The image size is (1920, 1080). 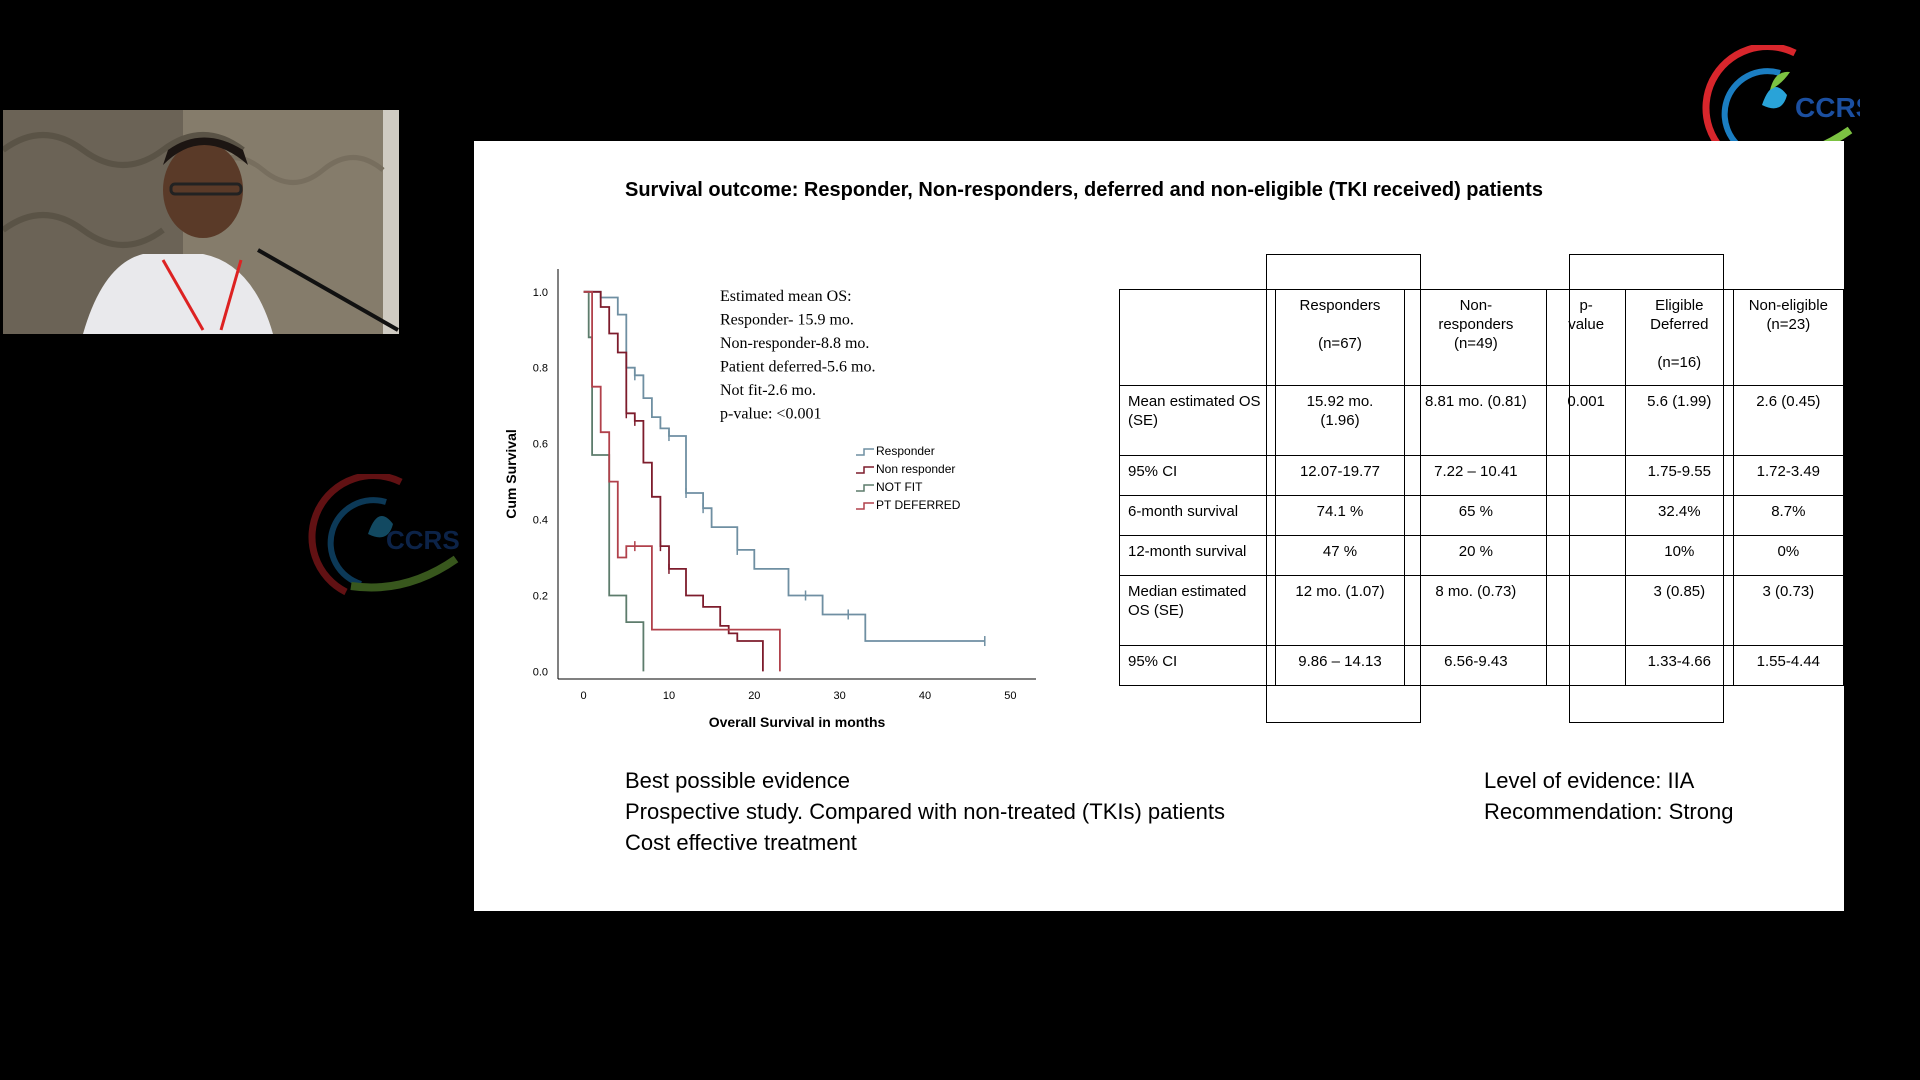 What do you see at coordinates (797, 722) in the screenshot?
I see `x-axis-label: Overall Survival in months` at bounding box center [797, 722].